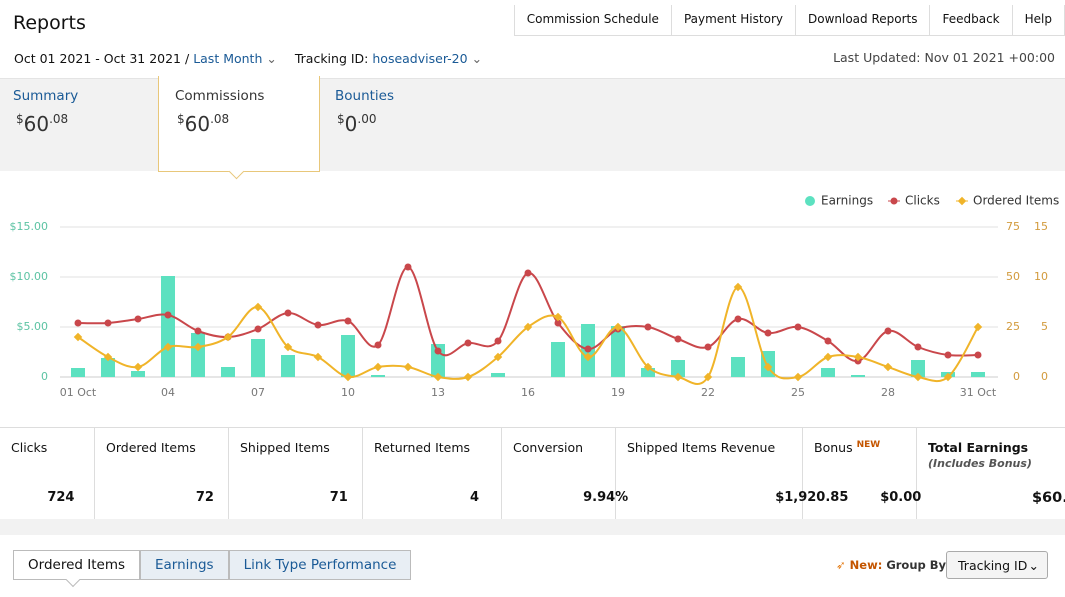 This screenshot has height=597, width=1065. I want to click on y3ticks-label: 0, so click(1044, 376).